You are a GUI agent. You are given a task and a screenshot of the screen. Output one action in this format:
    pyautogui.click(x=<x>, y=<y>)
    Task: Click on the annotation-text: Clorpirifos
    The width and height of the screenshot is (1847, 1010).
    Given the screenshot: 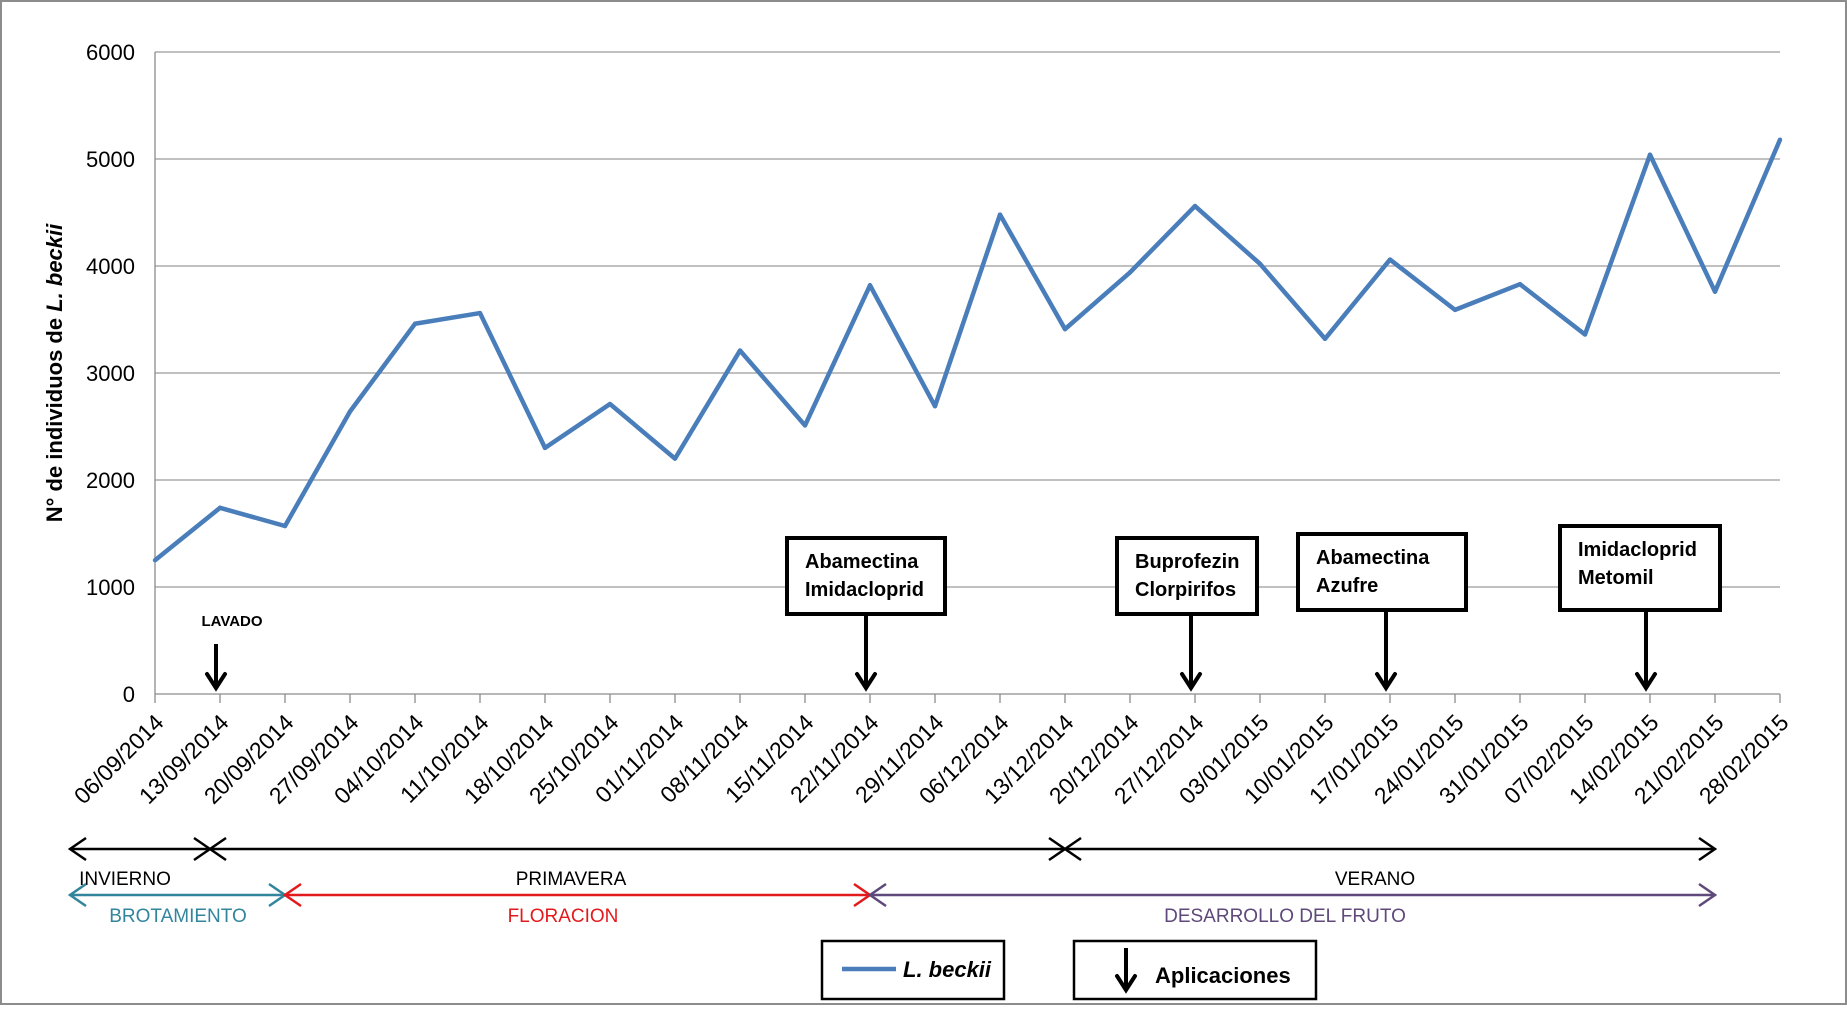 What is the action you would take?
    pyautogui.click(x=1185, y=590)
    